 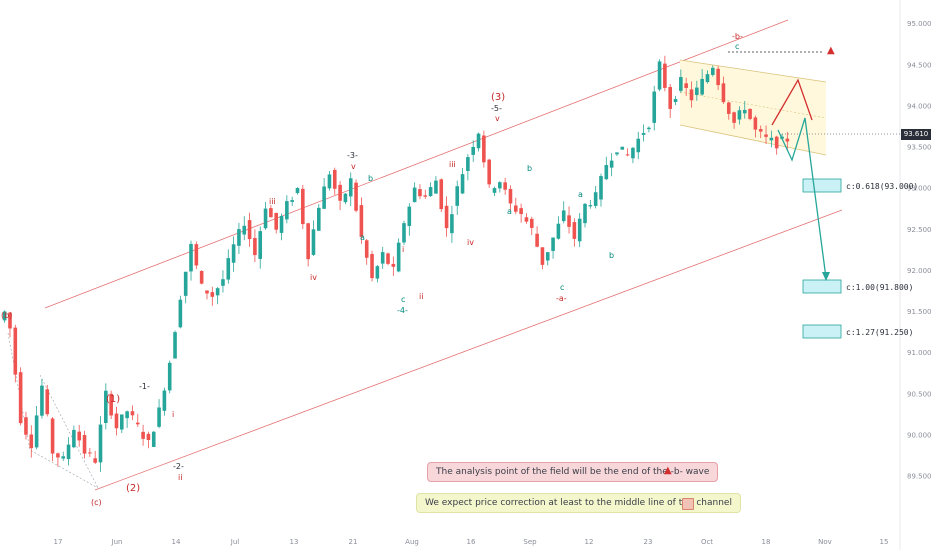 I want to click on y-tick-label: 91.000, so click(x=919, y=353).